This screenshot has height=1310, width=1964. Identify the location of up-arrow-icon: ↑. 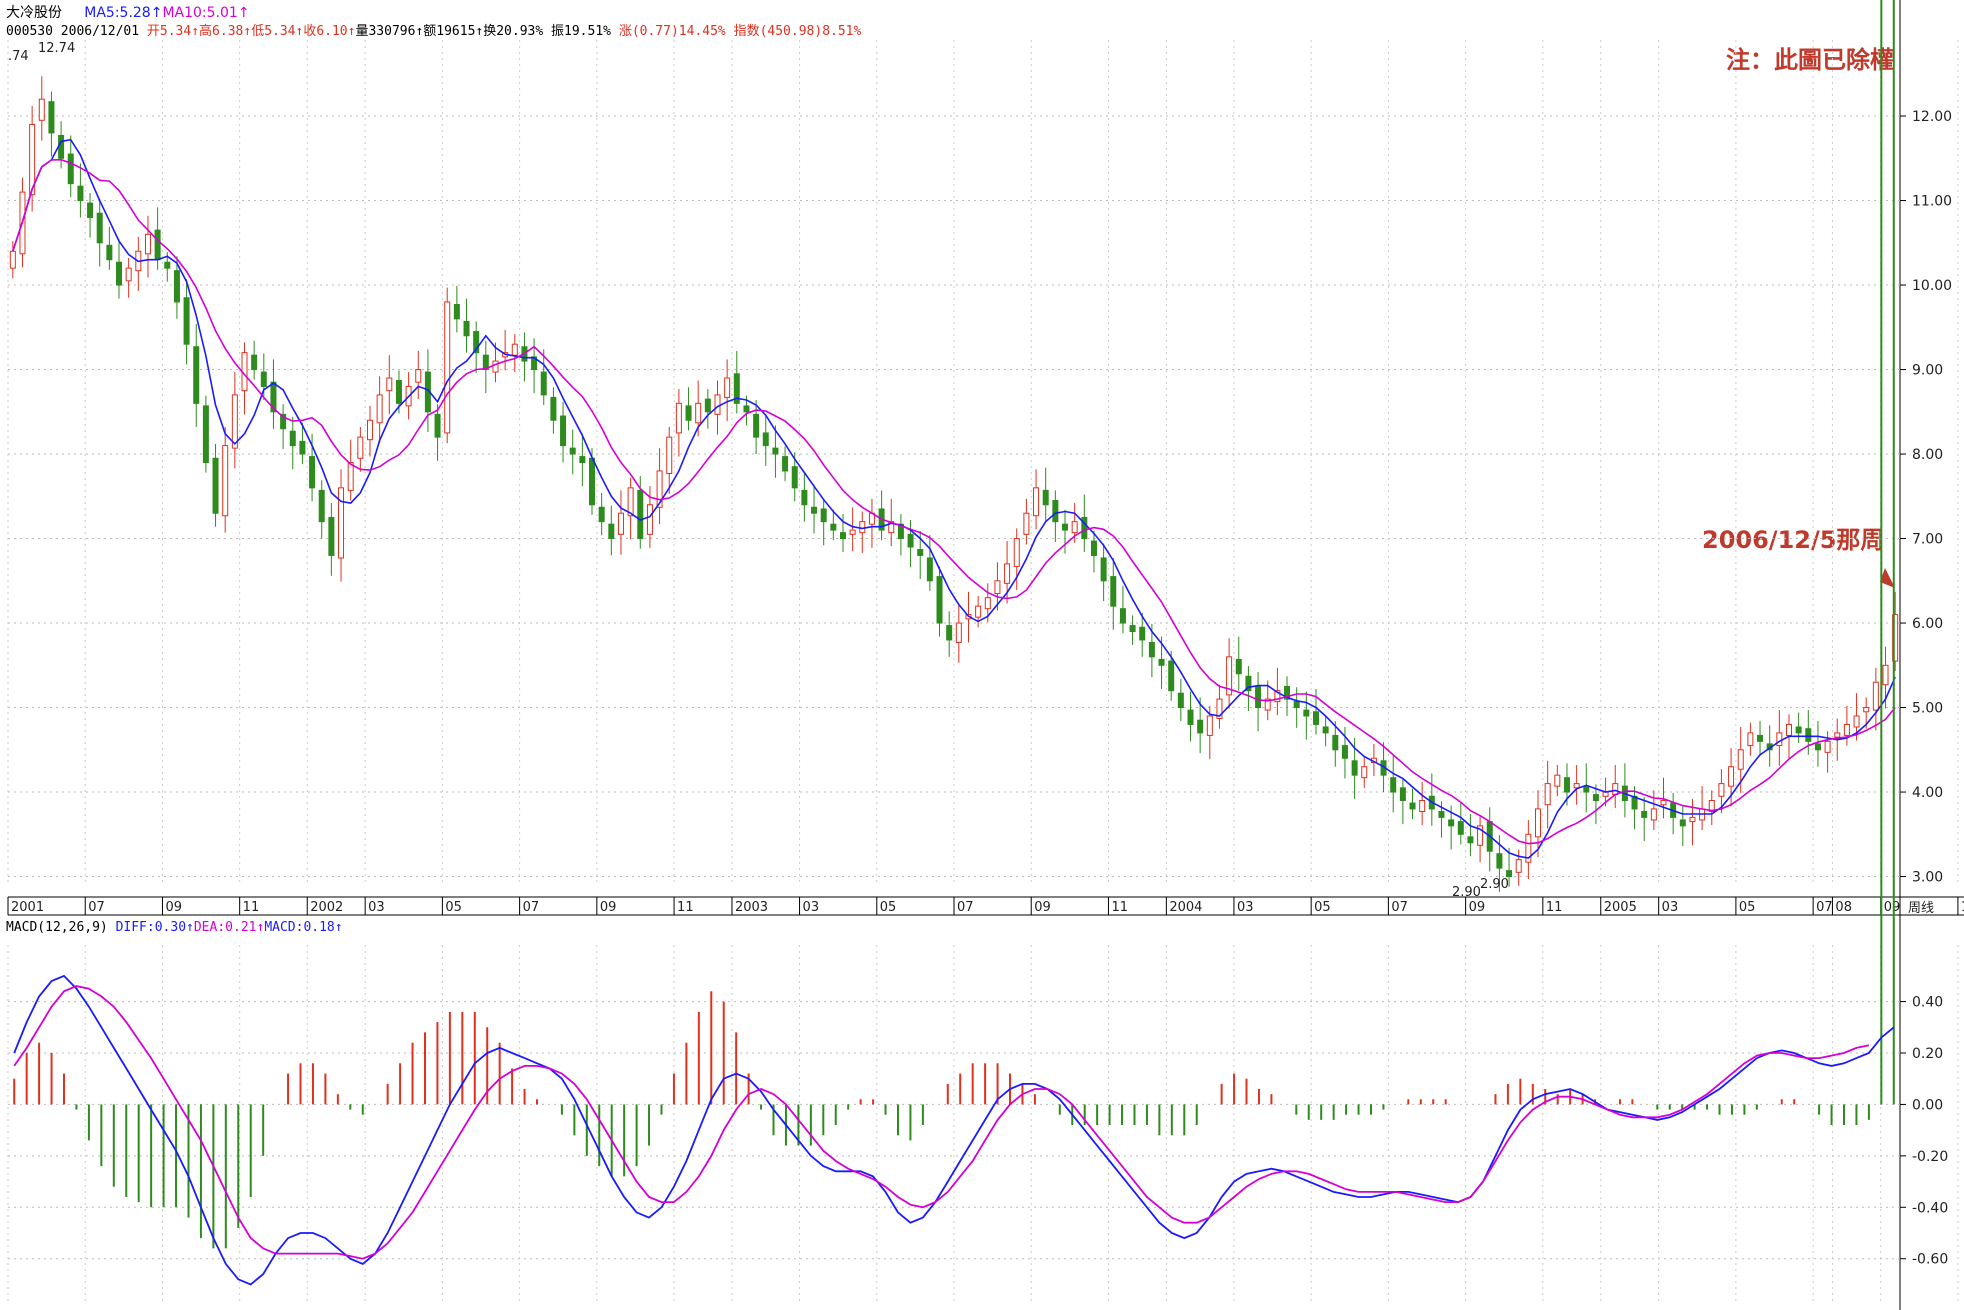
(156, 13).